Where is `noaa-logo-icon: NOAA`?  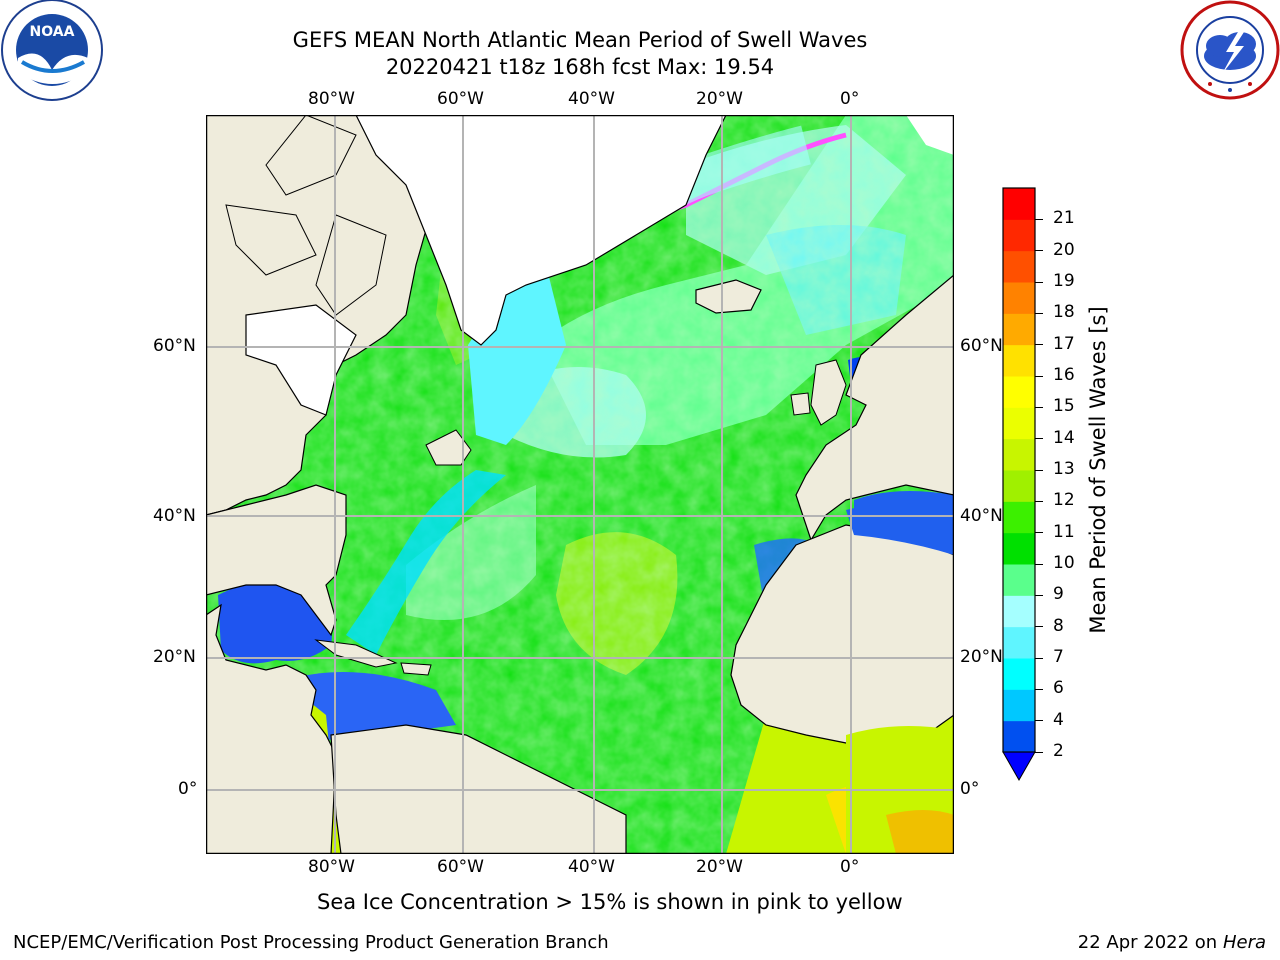 noaa-logo-icon: NOAA is located at coordinates (52, 50).